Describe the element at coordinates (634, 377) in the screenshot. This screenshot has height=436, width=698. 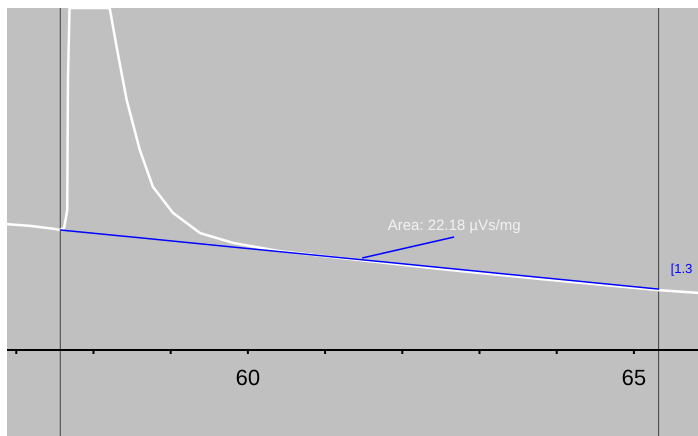
I see `x-tick-label: 65` at that location.